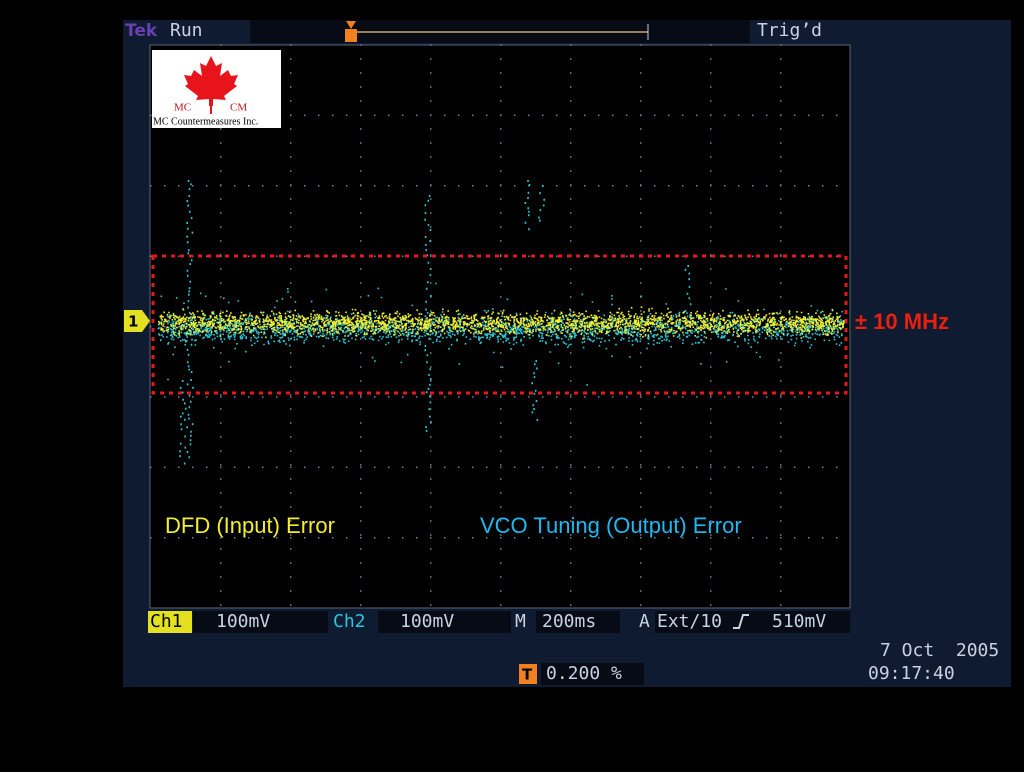 This screenshot has height=772, width=1024. I want to click on channel-marker: 1, so click(133, 322).